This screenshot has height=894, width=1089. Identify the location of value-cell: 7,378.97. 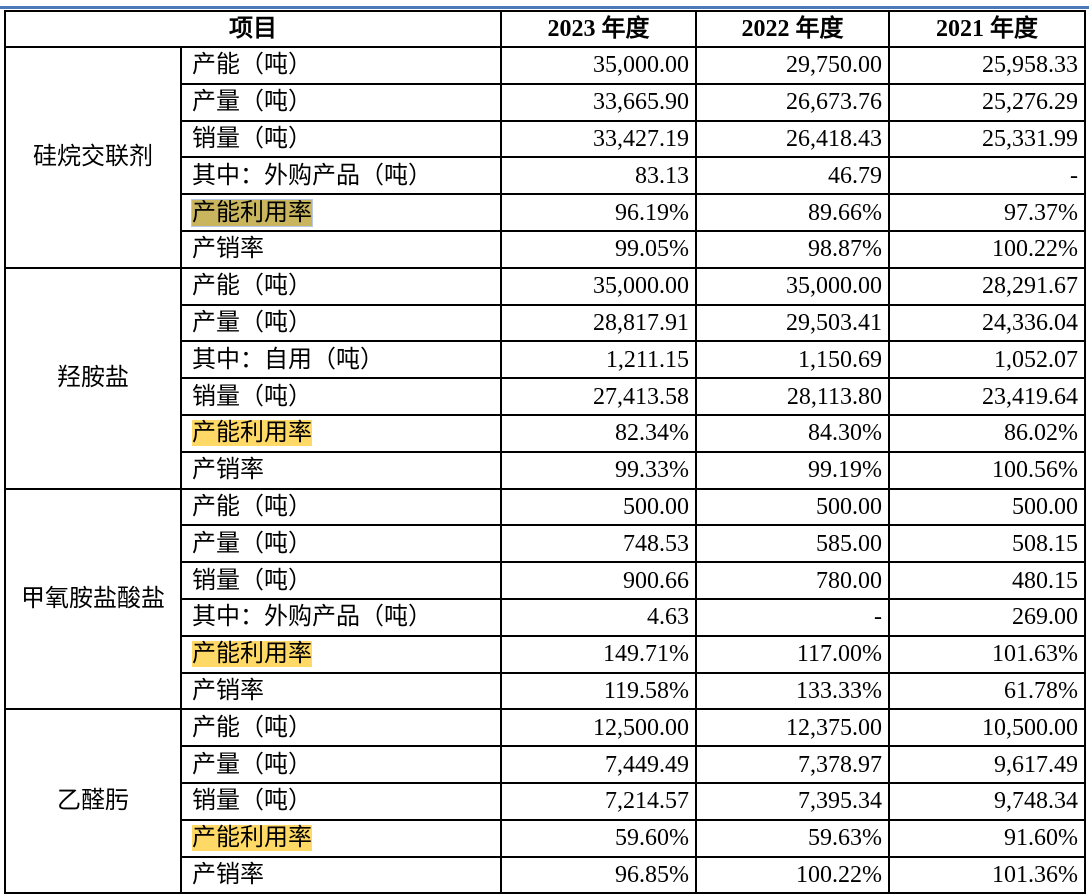
(792, 764).